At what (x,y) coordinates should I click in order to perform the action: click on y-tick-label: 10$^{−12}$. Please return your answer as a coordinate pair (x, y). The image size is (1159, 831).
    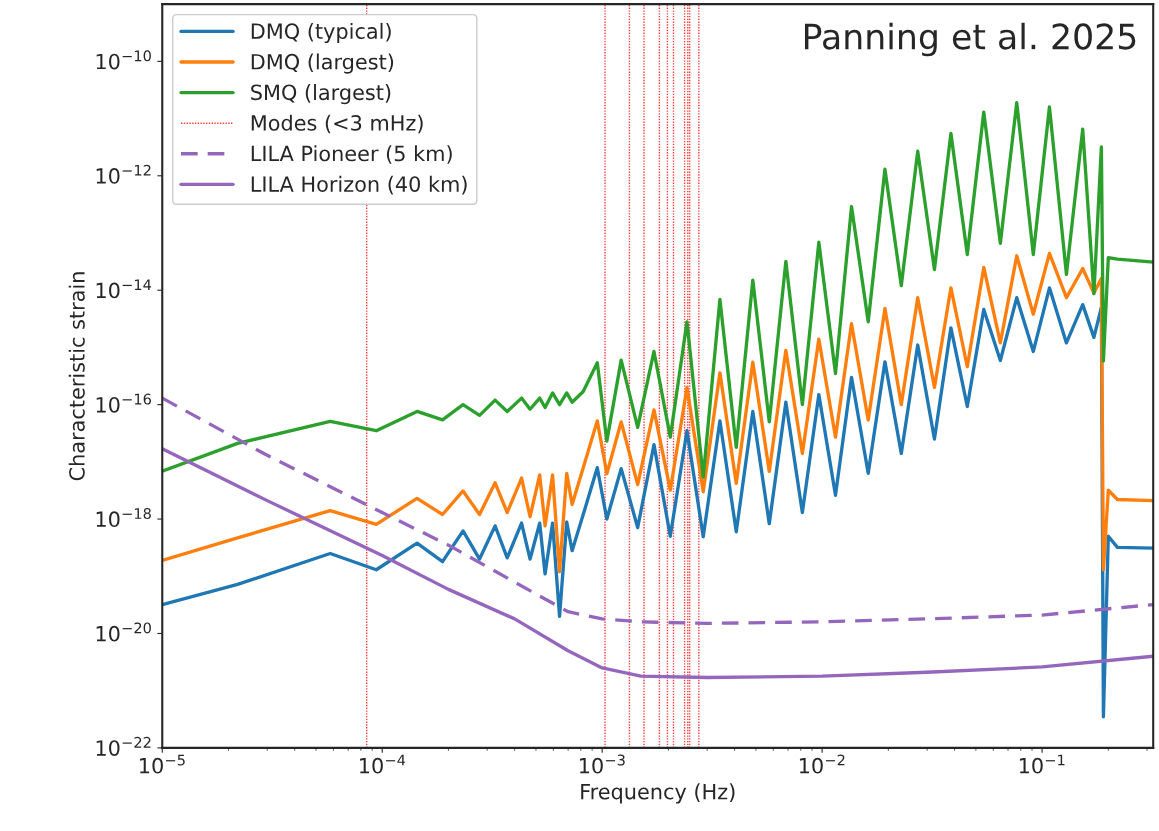
    Looking at the image, I should click on (123, 174).